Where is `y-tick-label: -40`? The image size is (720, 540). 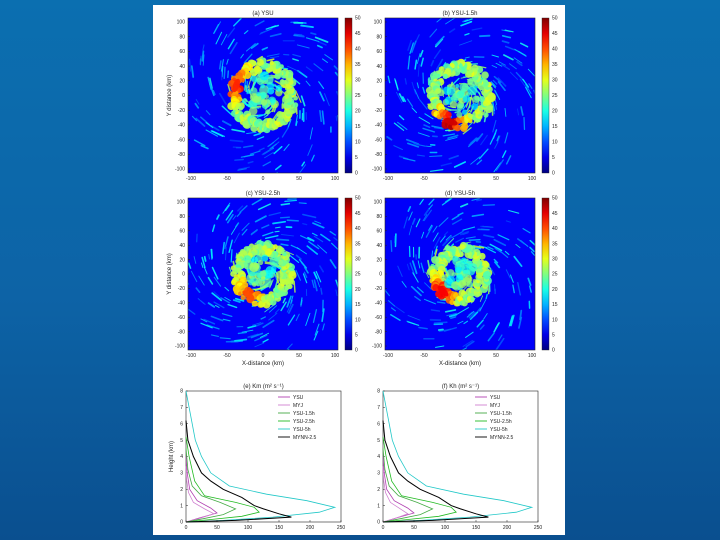 y-tick-label: -40 is located at coordinates (181, 304).